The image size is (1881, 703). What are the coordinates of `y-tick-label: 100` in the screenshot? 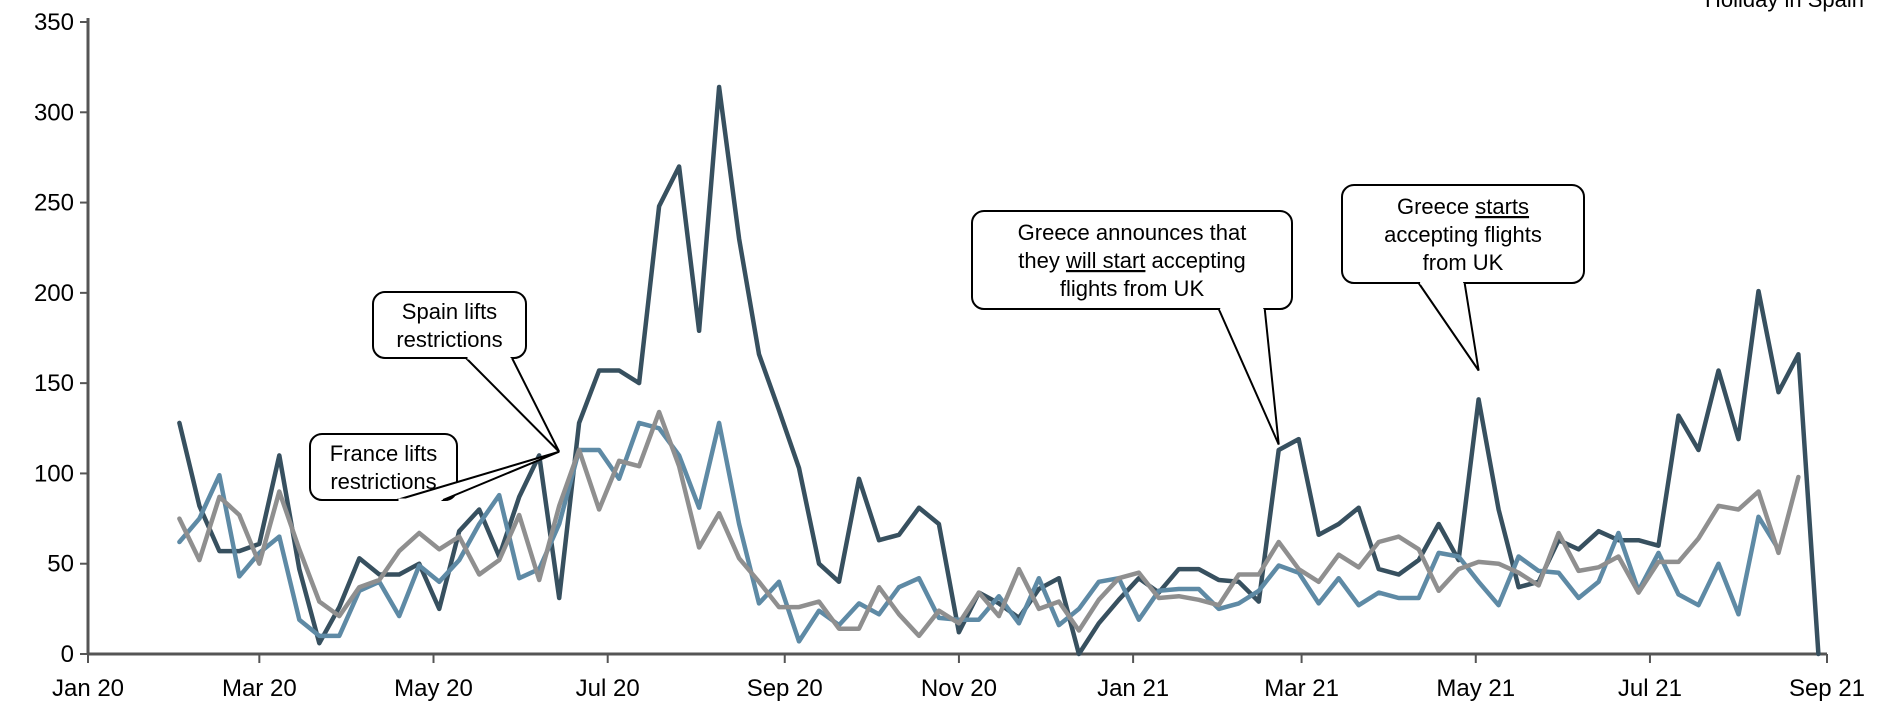 It's located at (54, 473).